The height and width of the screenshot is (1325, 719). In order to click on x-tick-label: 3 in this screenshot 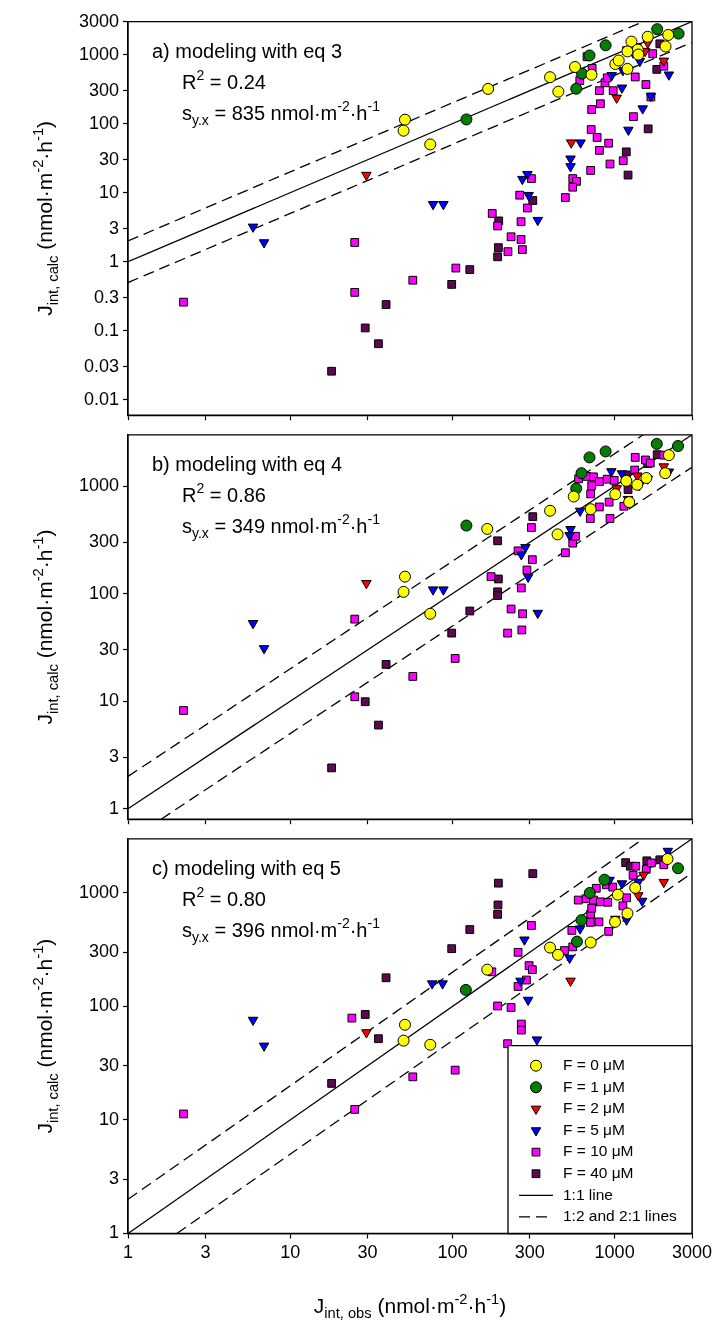, I will do `click(205, 1252)`.